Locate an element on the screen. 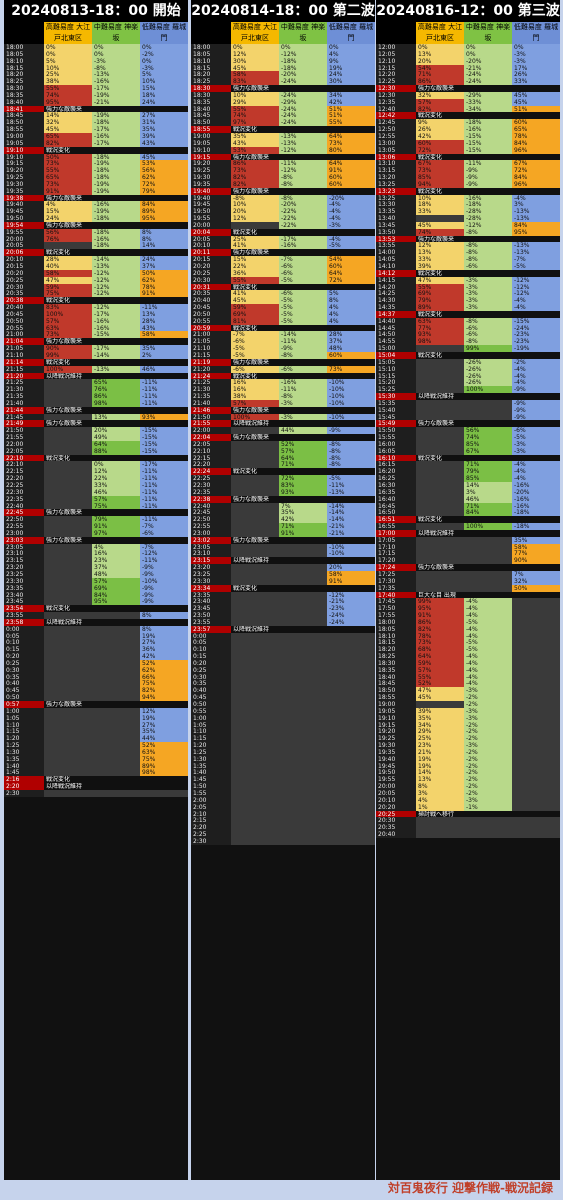 The image size is (563, 1200). mid-zone-cell: -14% is located at coordinates (116, 259).